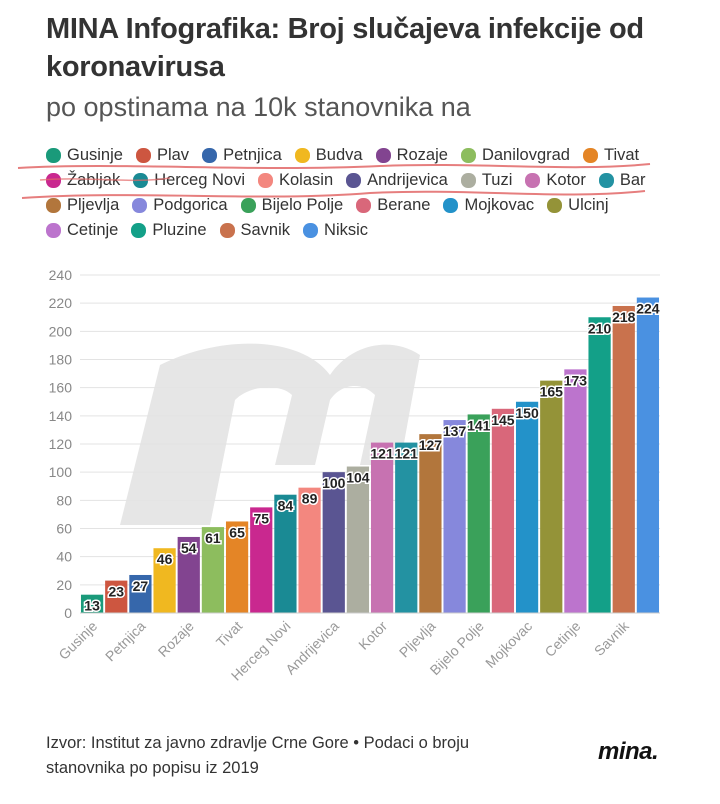  I want to click on legend-item: Gusinje, so click(84, 155).